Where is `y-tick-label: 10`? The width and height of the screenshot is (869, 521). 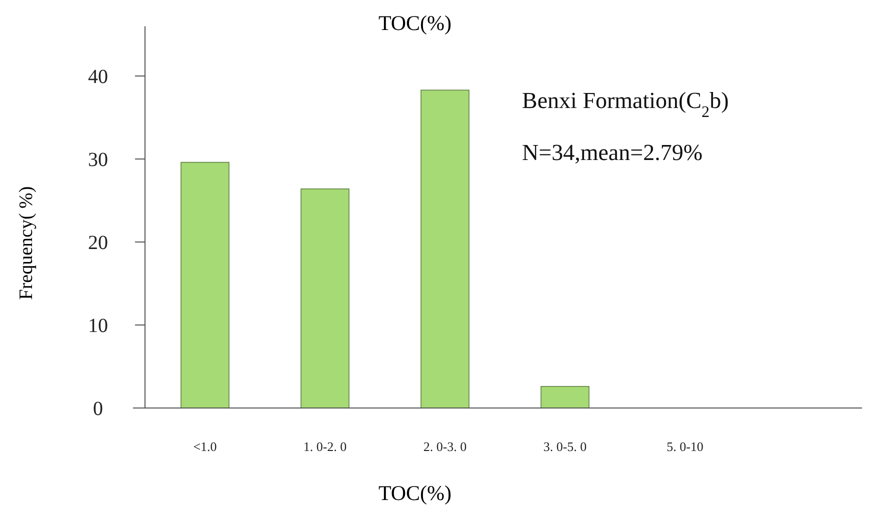
y-tick-label: 10 is located at coordinates (98, 326).